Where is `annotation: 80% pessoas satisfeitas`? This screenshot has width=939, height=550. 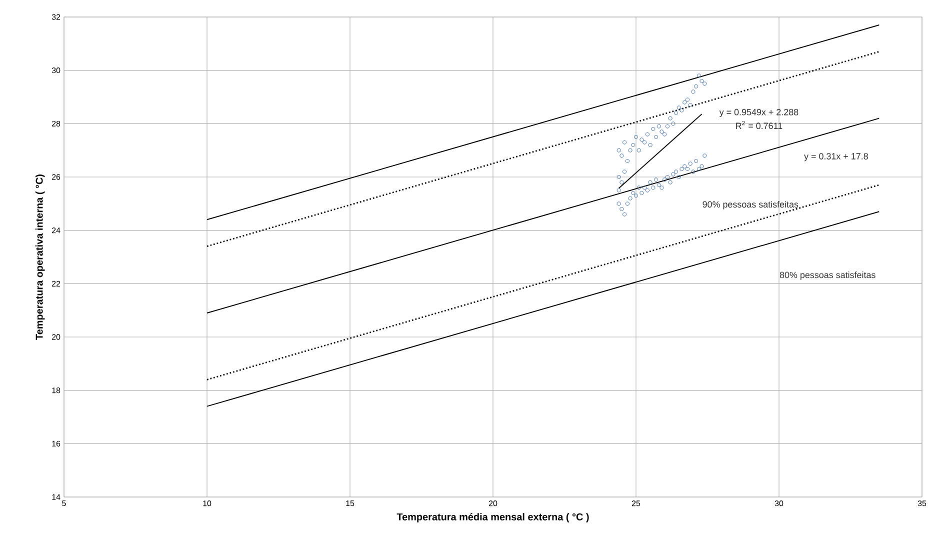
annotation: 80% pessoas satisfeitas is located at coordinates (828, 276).